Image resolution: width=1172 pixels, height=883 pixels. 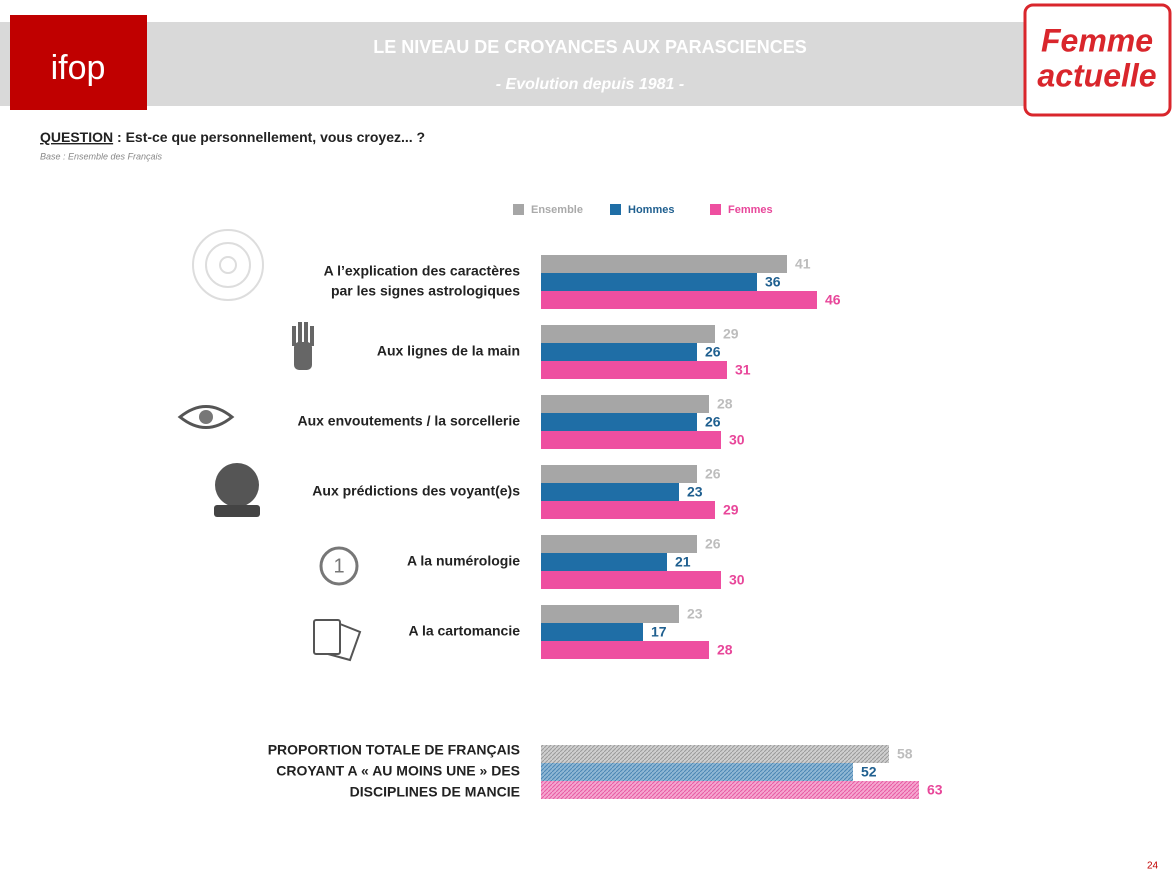 I want to click on femme-logo, so click(x=1097, y=60).